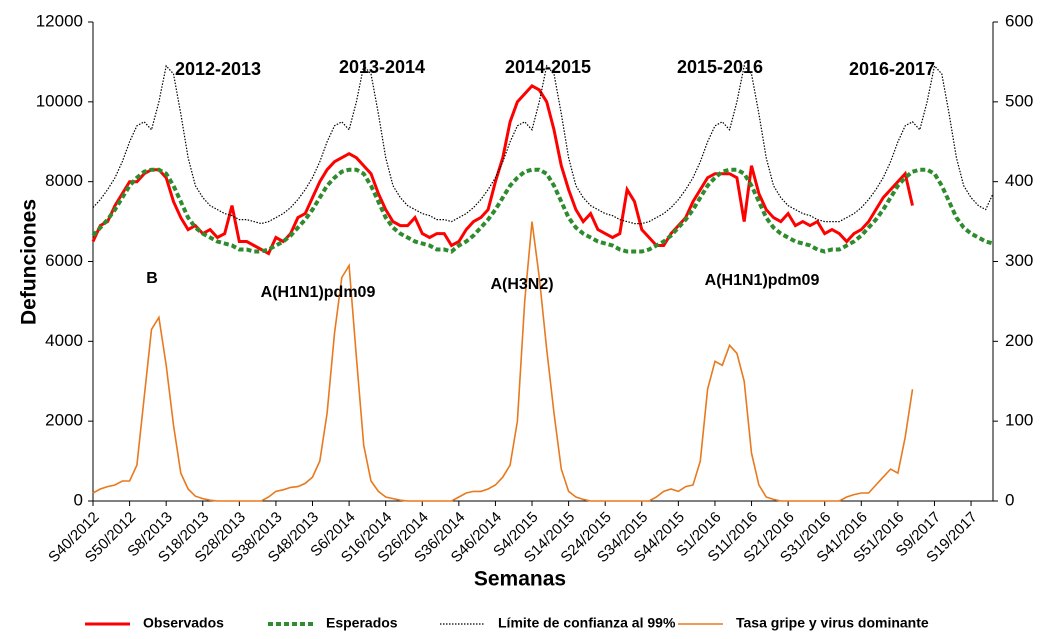 Image resolution: width=1057 pixels, height=639 pixels. I want to click on annotation: 2013-2014, so click(382, 67).